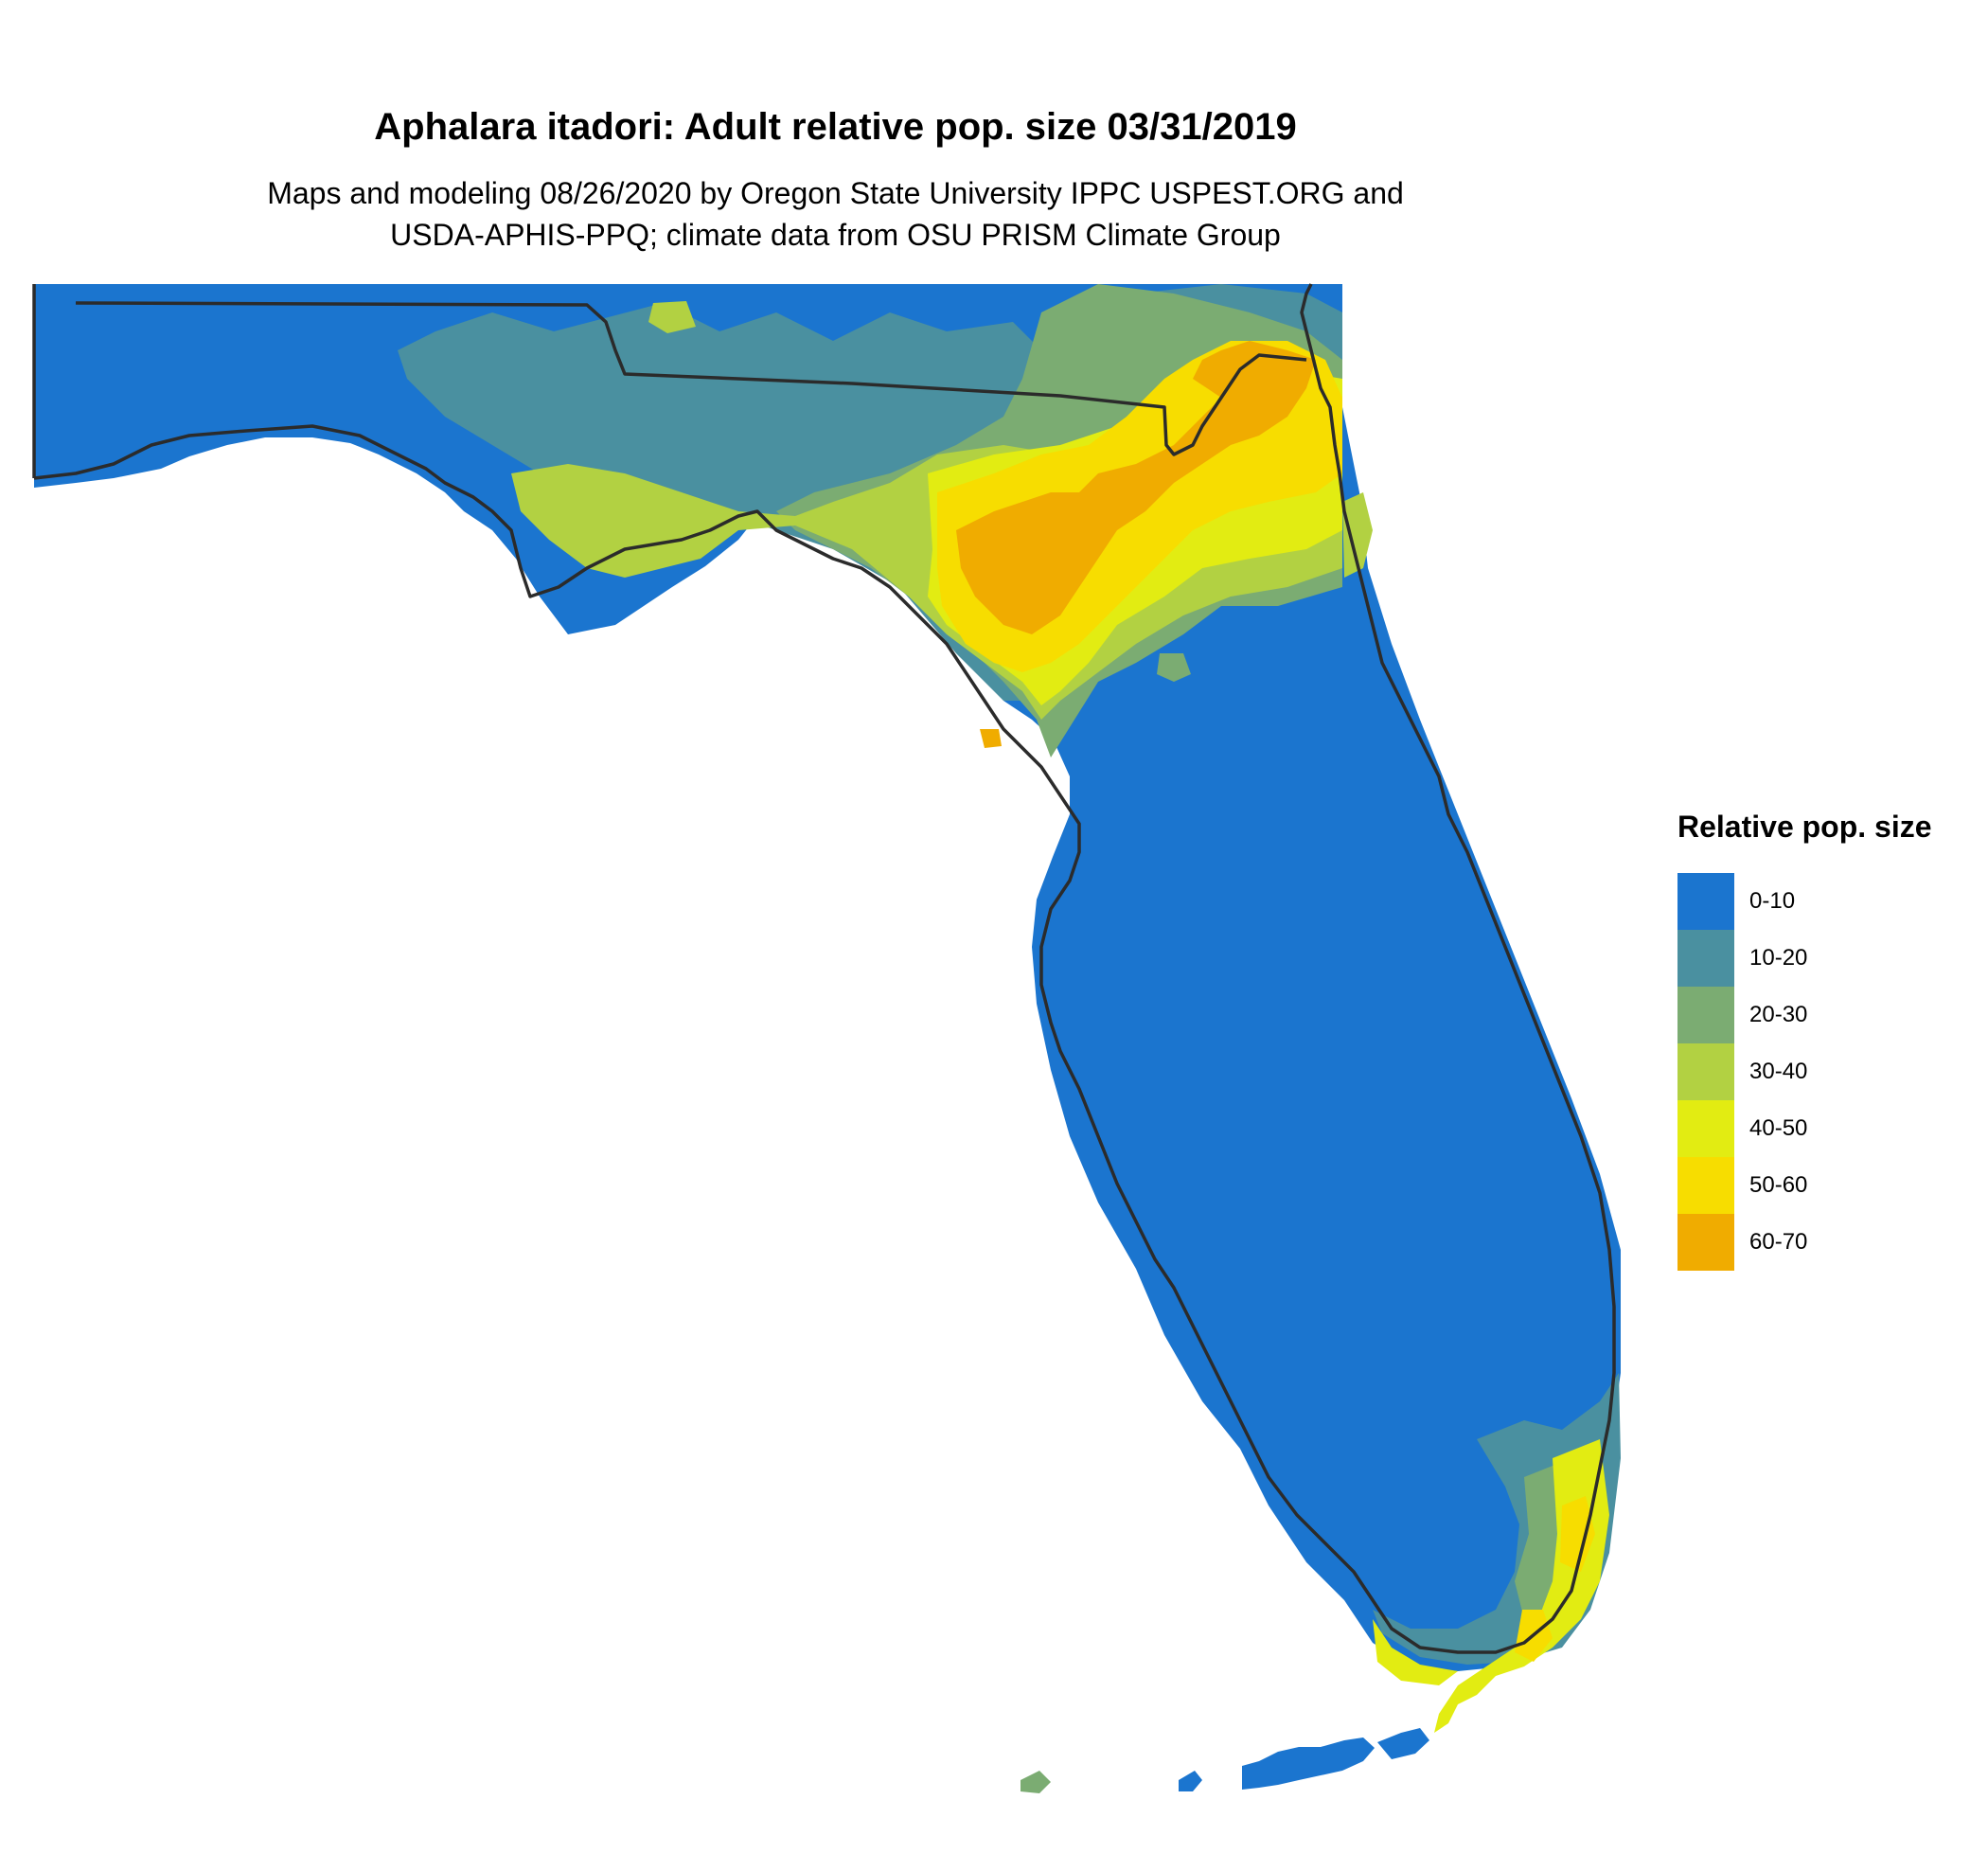  Describe the element at coordinates (1804, 827) in the screenshot. I see `legend-title: Relative pop. size` at that location.